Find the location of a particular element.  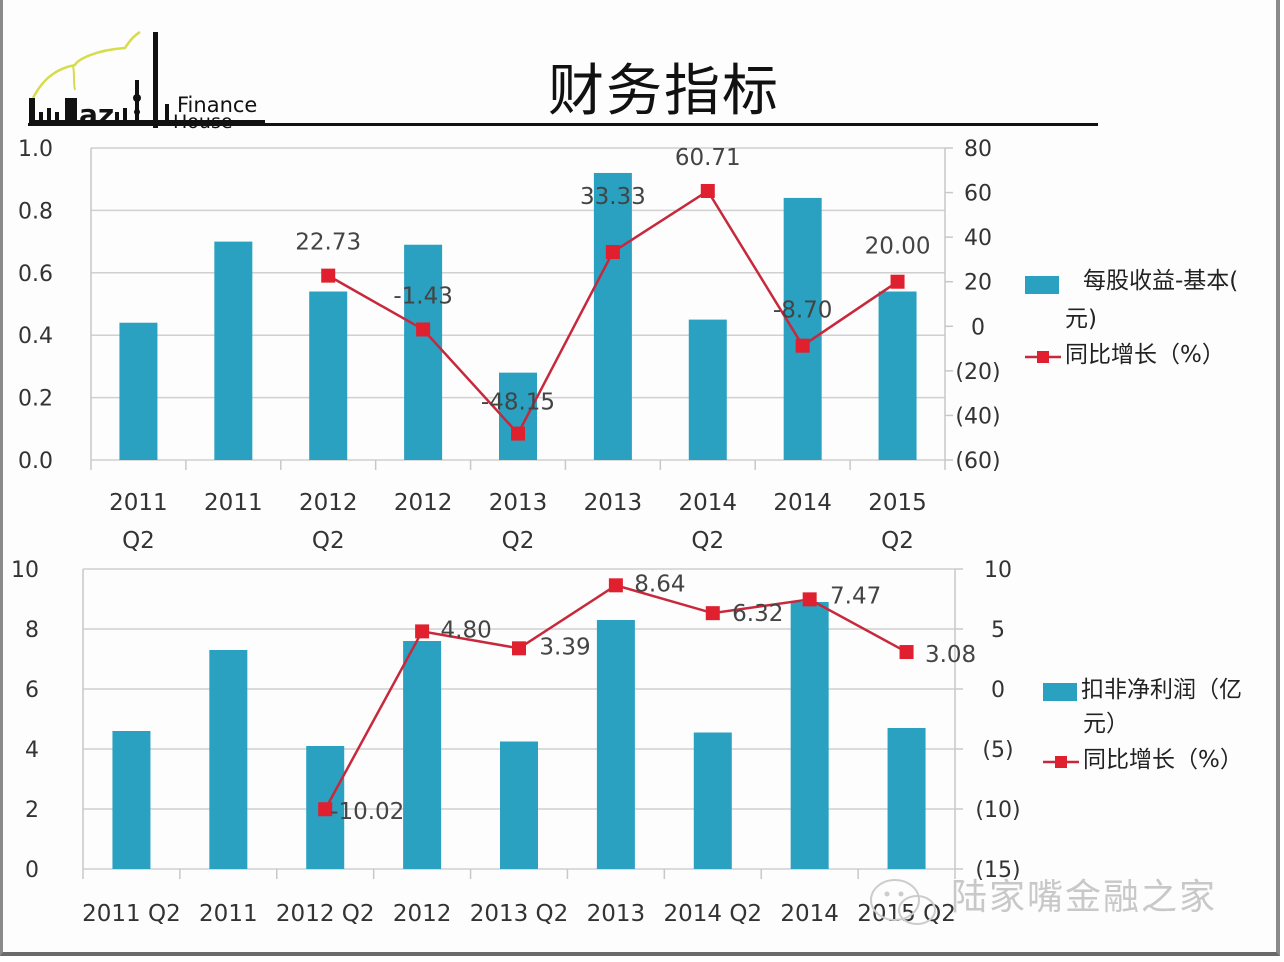

lujiazui-finance-house-logo: az Finance House is located at coordinates (147, 80).